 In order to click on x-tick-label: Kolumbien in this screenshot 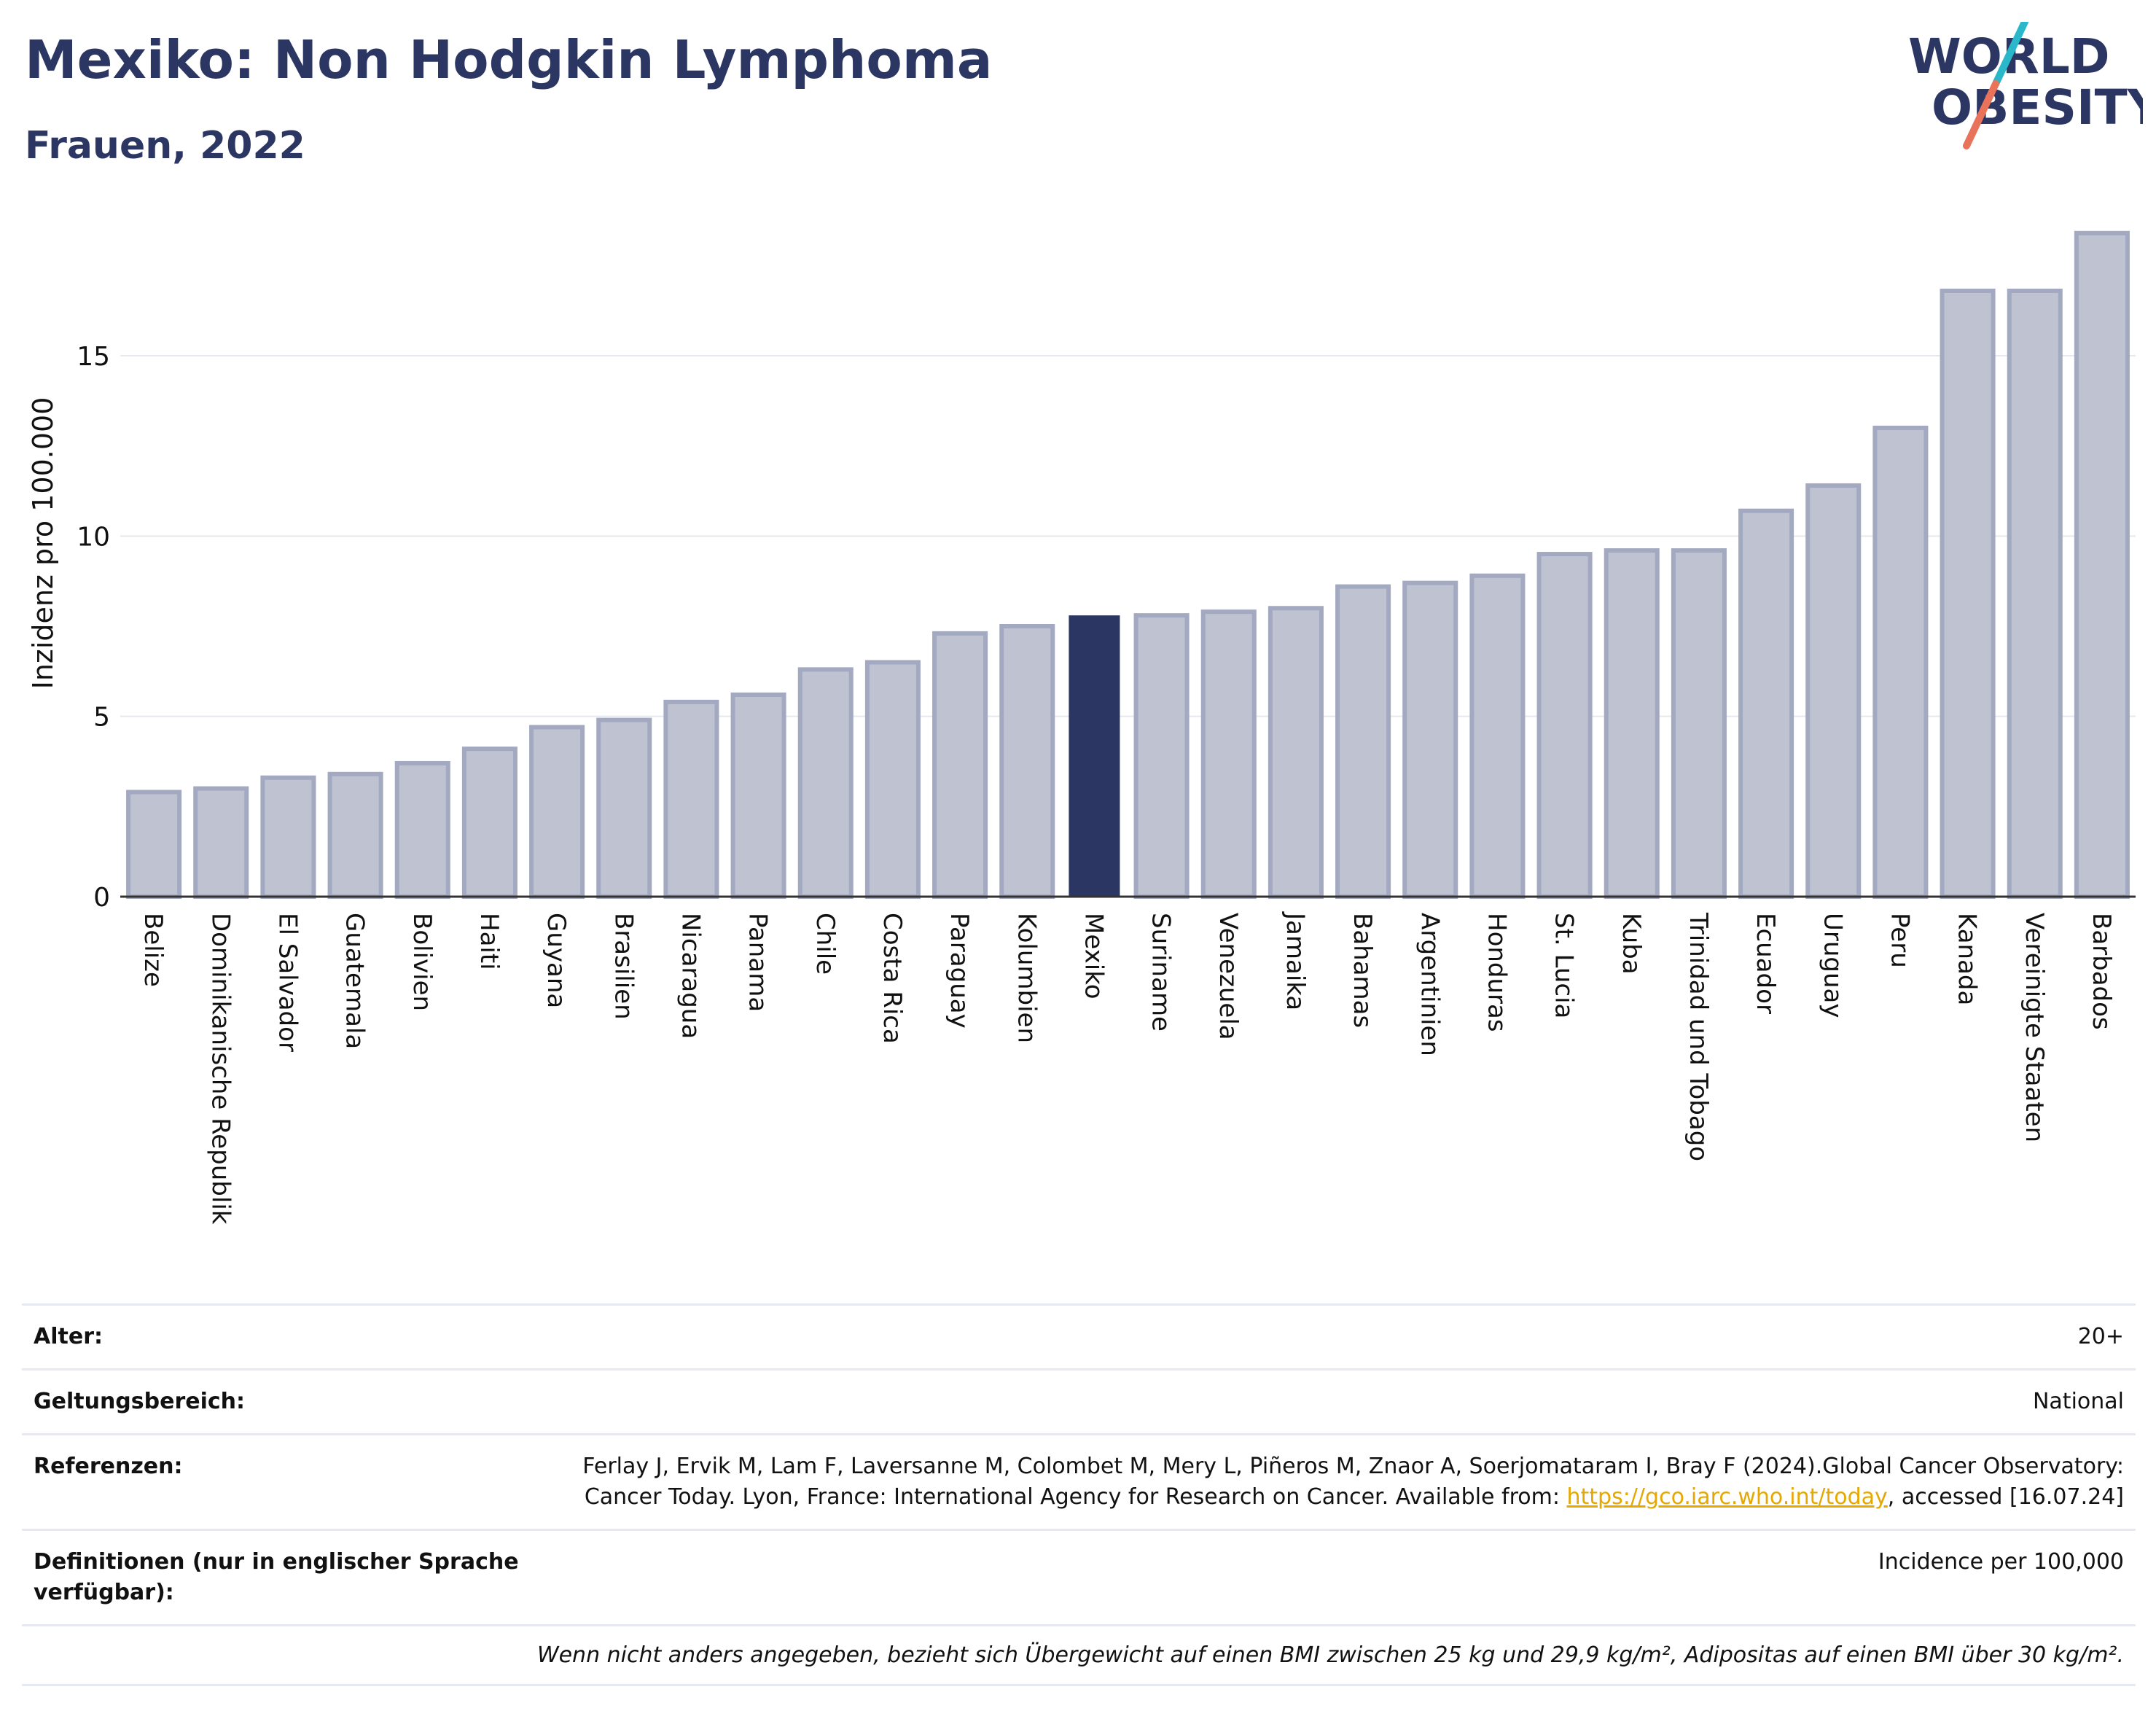, I will do `click(1026, 978)`.